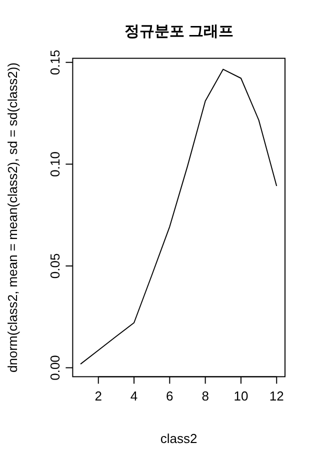 The height and width of the screenshot is (462, 320). Describe the element at coordinates (170, 396) in the screenshot. I see `x-tick-label: 6` at that location.